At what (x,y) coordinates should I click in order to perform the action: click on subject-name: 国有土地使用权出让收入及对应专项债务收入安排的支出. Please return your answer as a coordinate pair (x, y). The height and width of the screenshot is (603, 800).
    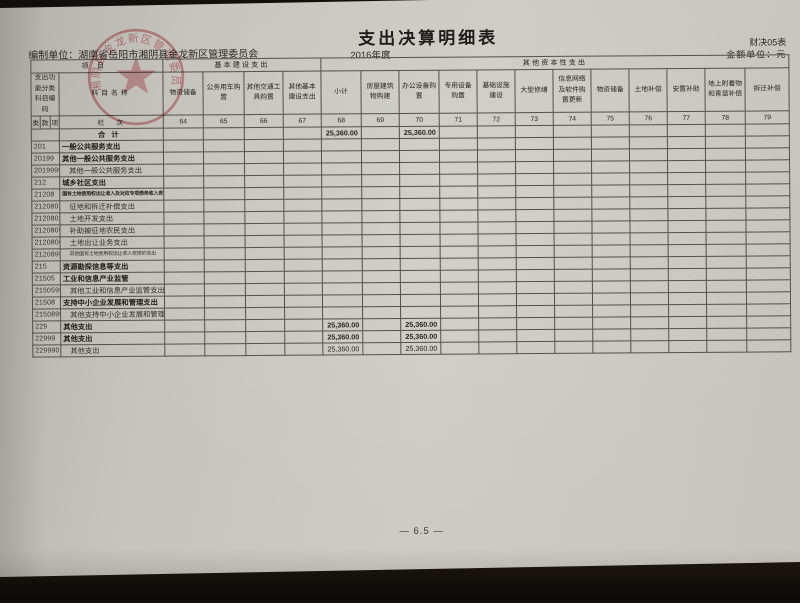
    Looking at the image, I should click on (111, 194).